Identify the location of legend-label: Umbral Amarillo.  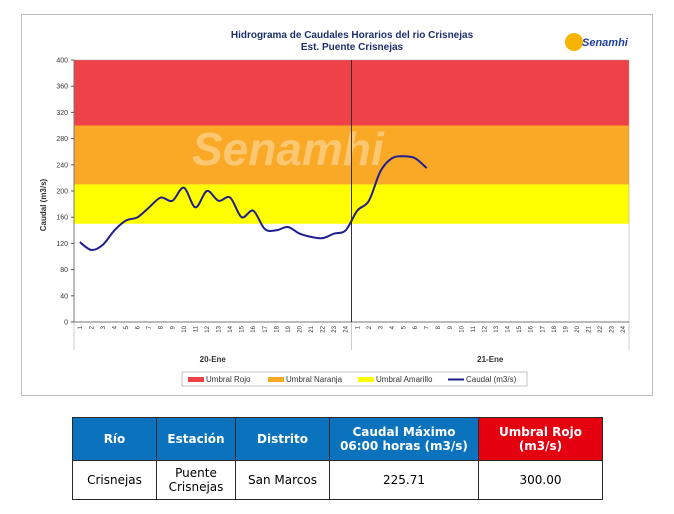
(404, 379).